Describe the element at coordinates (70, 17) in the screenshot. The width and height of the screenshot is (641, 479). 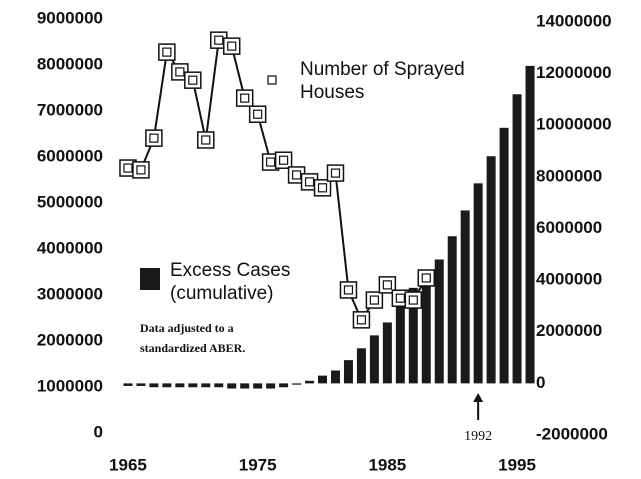
I see `y-tick-label: 9000000` at that location.